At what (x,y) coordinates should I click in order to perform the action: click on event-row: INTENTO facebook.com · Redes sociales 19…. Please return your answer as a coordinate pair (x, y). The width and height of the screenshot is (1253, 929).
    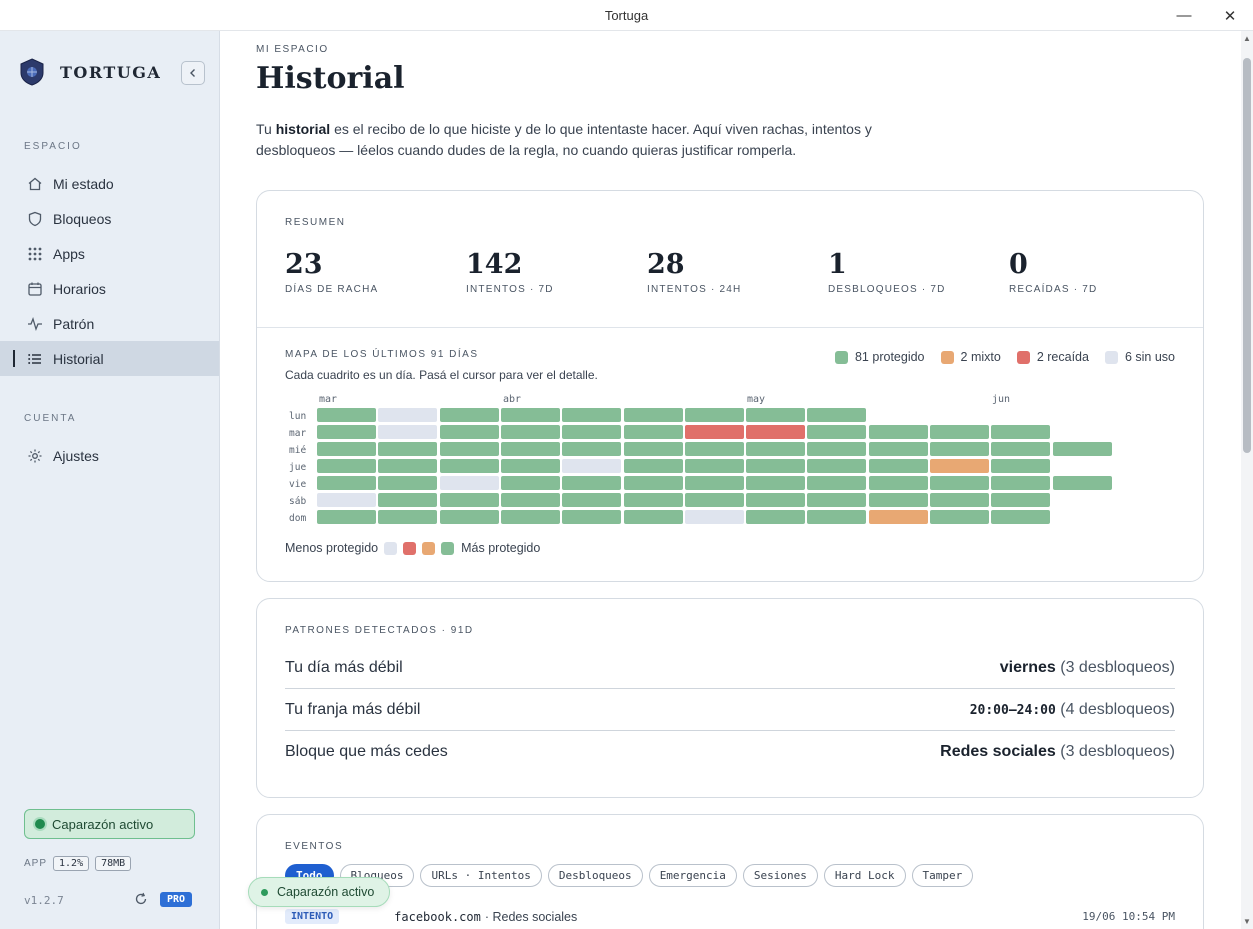
    Looking at the image, I should click on (730, 916).